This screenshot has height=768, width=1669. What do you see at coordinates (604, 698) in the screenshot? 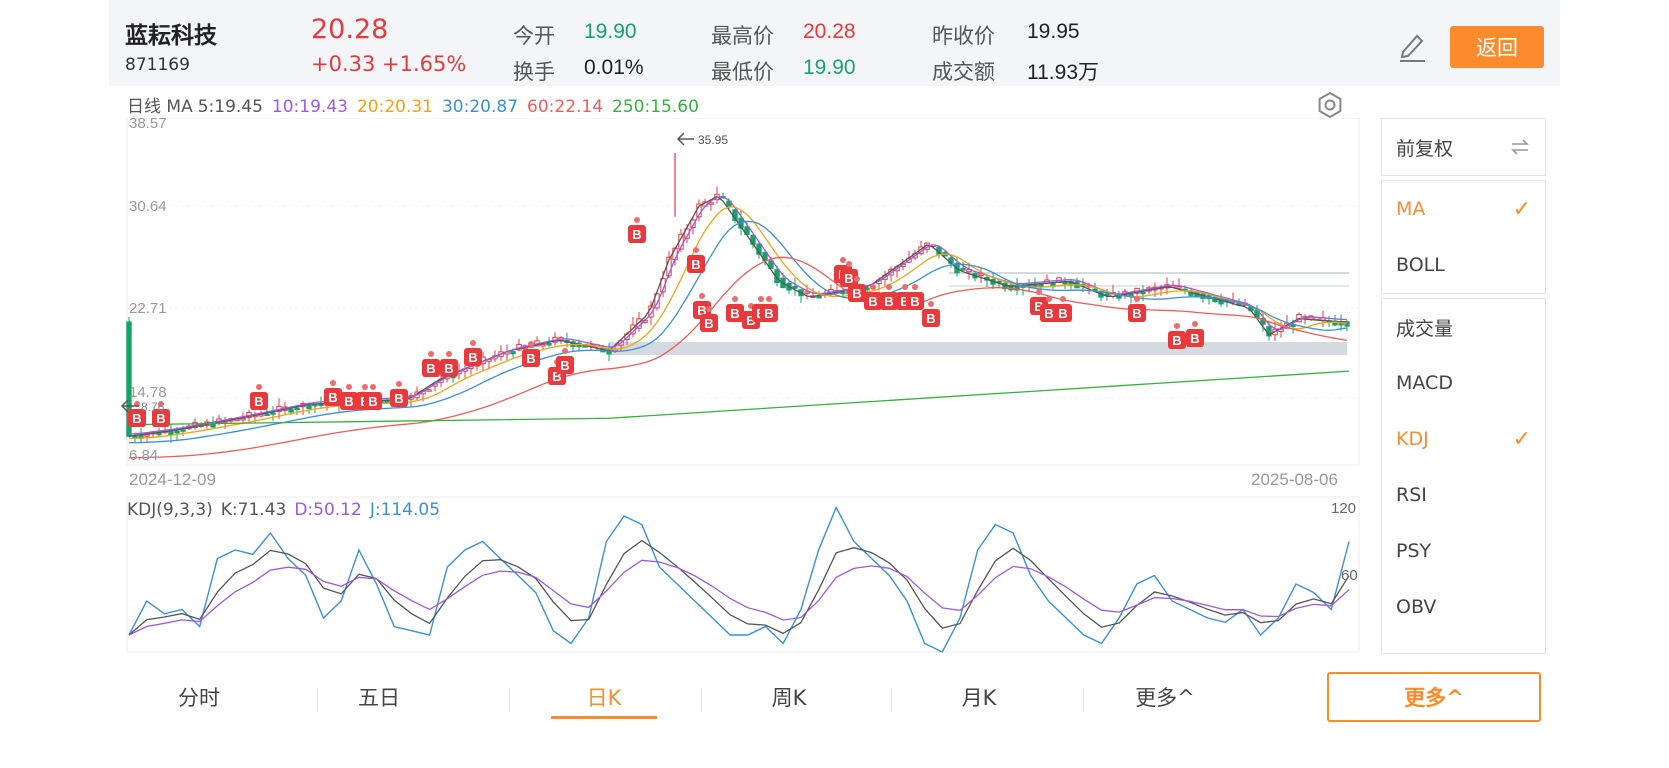
I see `tab-daily-k: 日K` at bounding box center [604, 698].